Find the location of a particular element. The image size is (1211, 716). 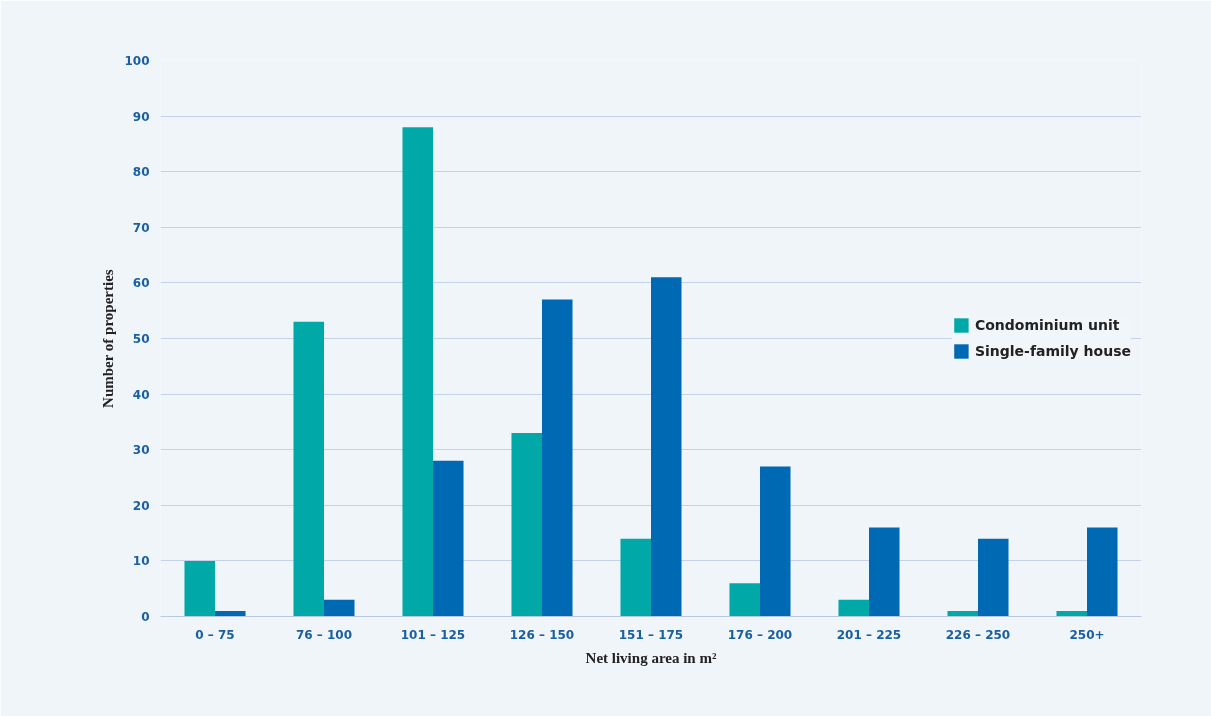

x-tick-label: 101 – 125 is located at coordinates (433, 634).